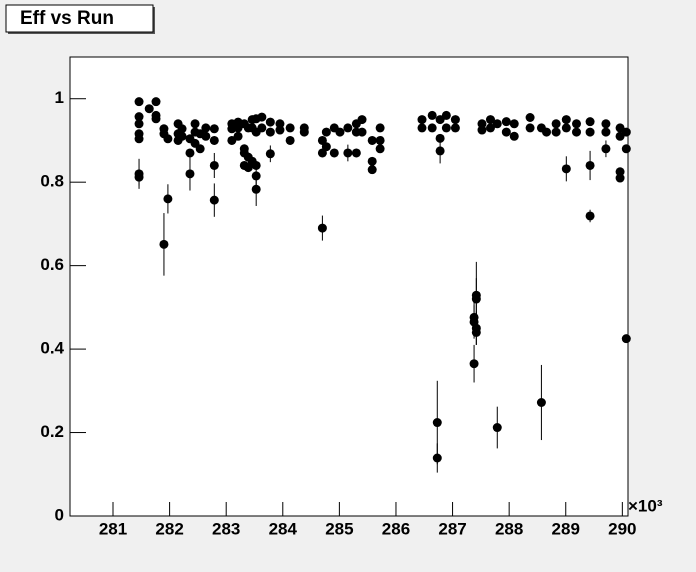  Describe the element at coordinates (59, 97) in the screenshot. I see `y-tick-label: 1` at that location.